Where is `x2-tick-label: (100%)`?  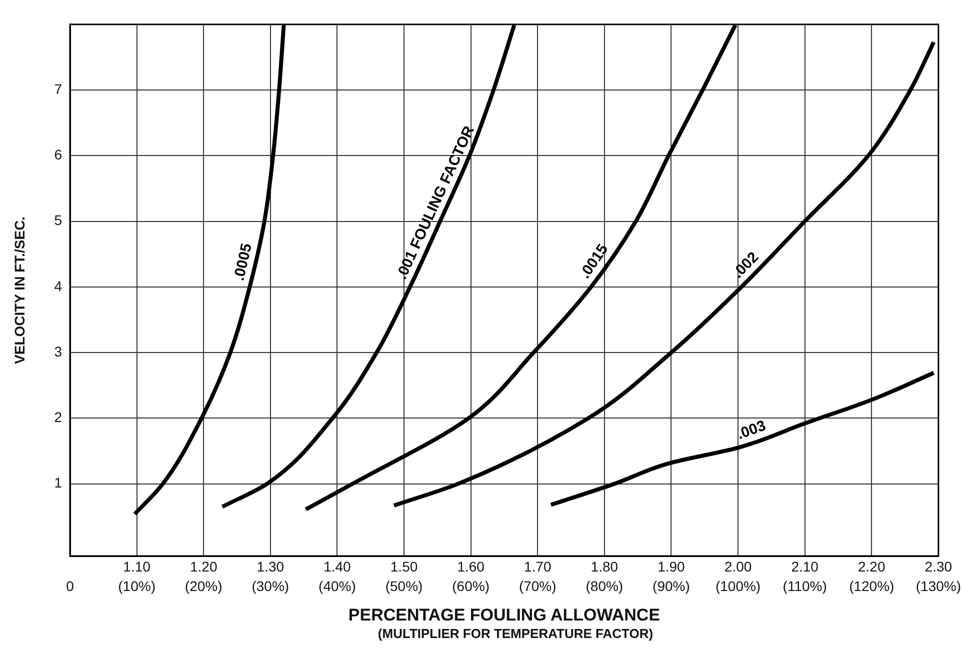
x2-tick-label: (100%) is located at coordinates (738, 586).